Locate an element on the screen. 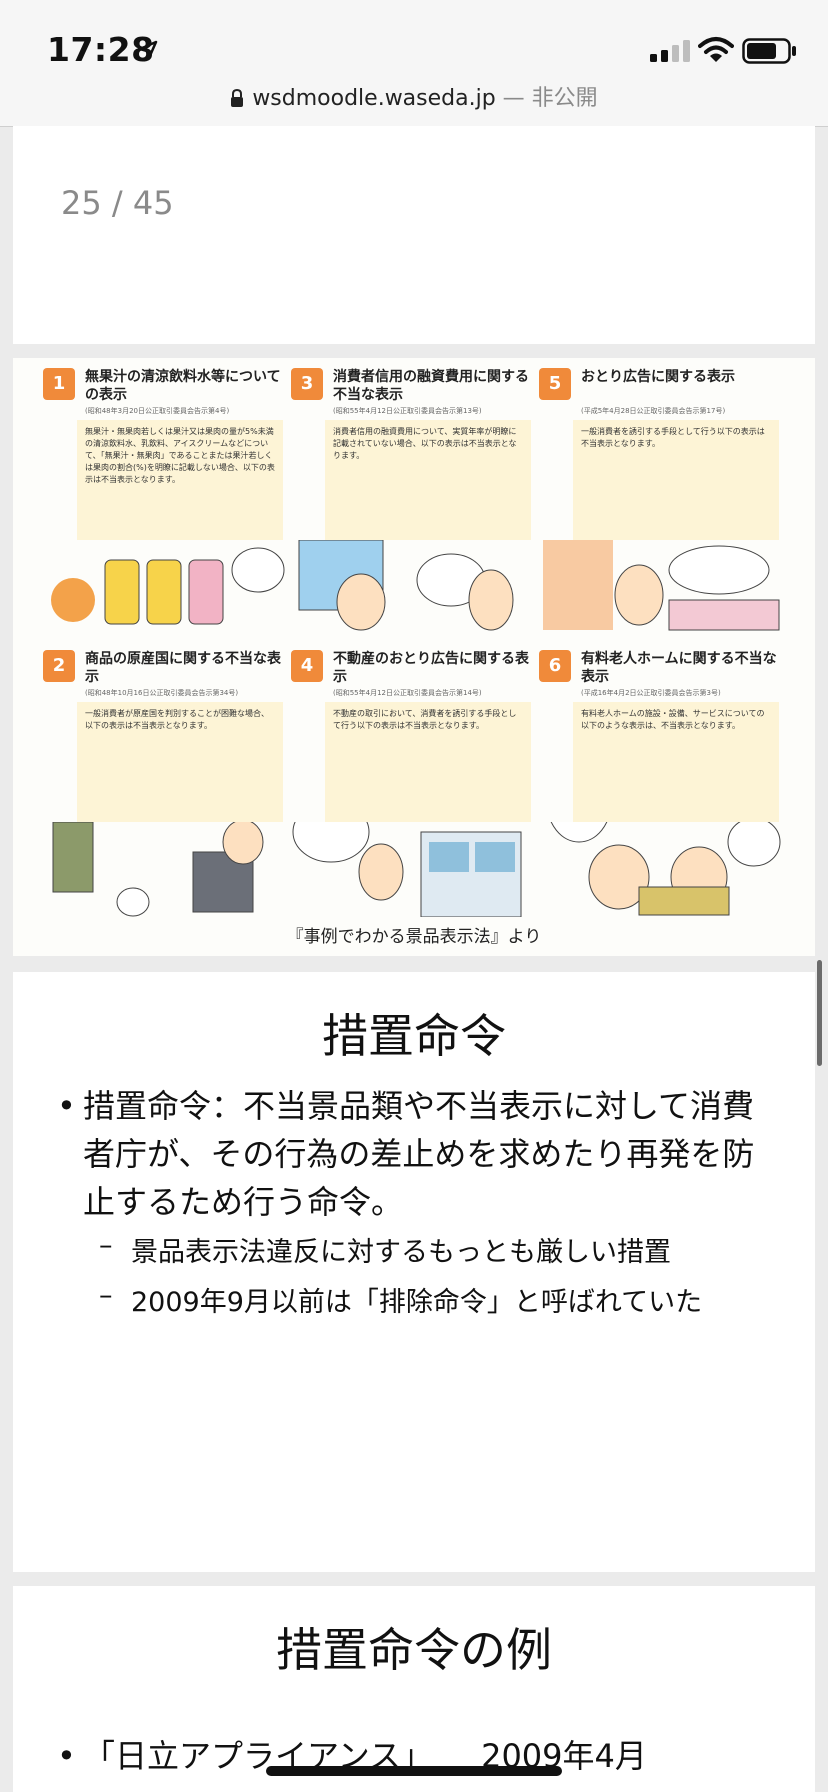 This screenshot has width=828, height=1792. panel-number: 5 is located at coordinates (555, 384).